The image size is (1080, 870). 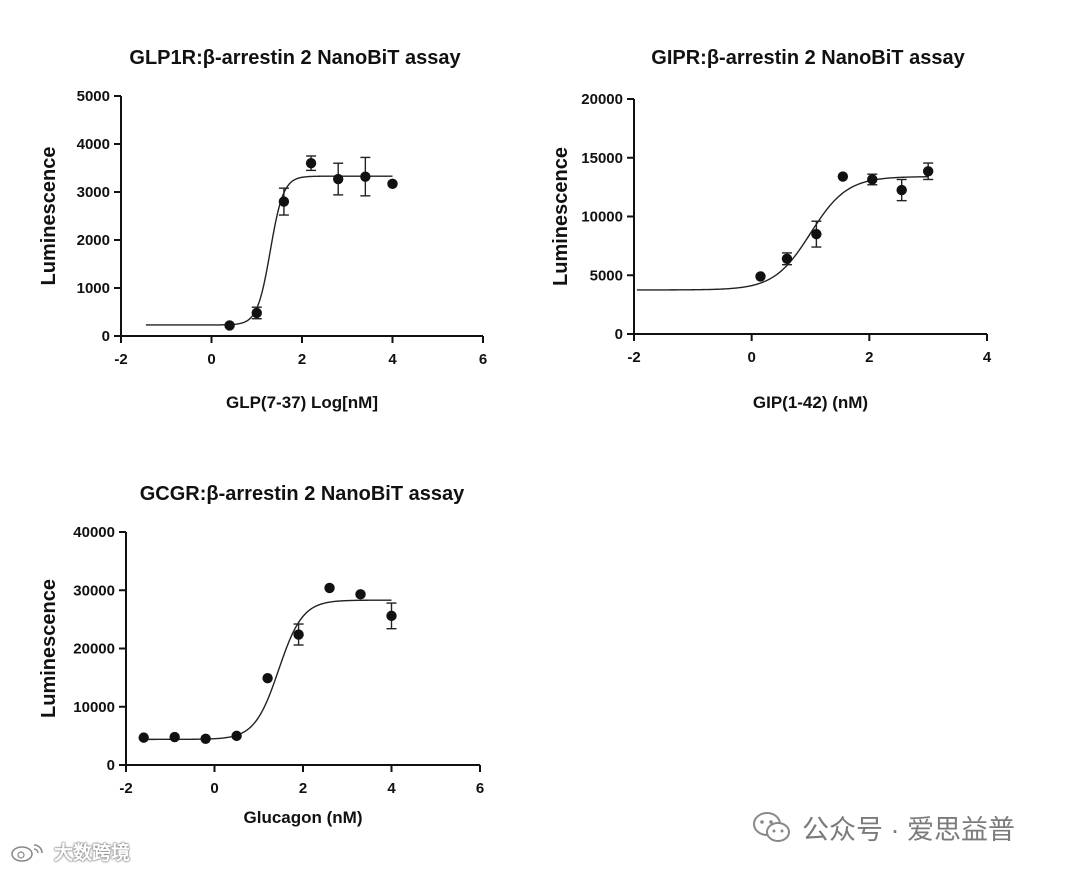 What do you see at coordinates (94, 532) in the screenshot?
I see `y-tick-label: 40000` at bounding box center [94, 532].